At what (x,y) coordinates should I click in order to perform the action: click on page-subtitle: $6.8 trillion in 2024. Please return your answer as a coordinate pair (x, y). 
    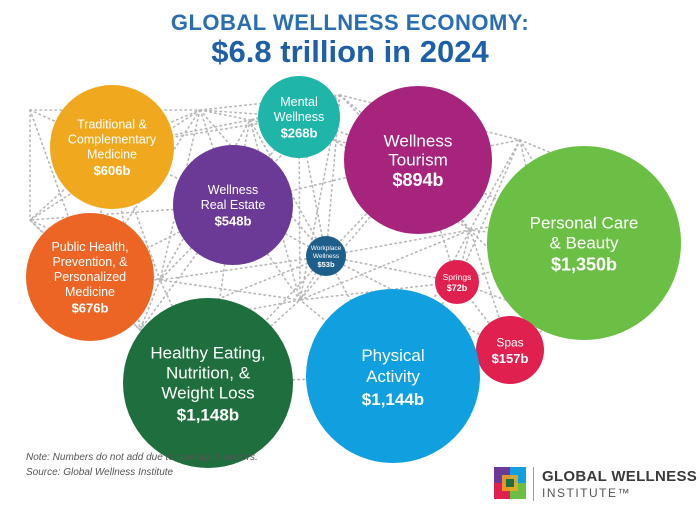
    Looking at the image, I should click on (350, 51).